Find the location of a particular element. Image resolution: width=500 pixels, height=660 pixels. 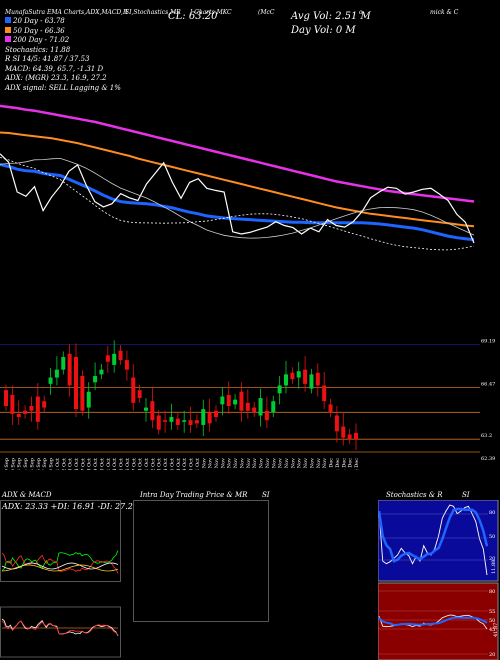

intraday-panel is located at coordinates (201, 561).